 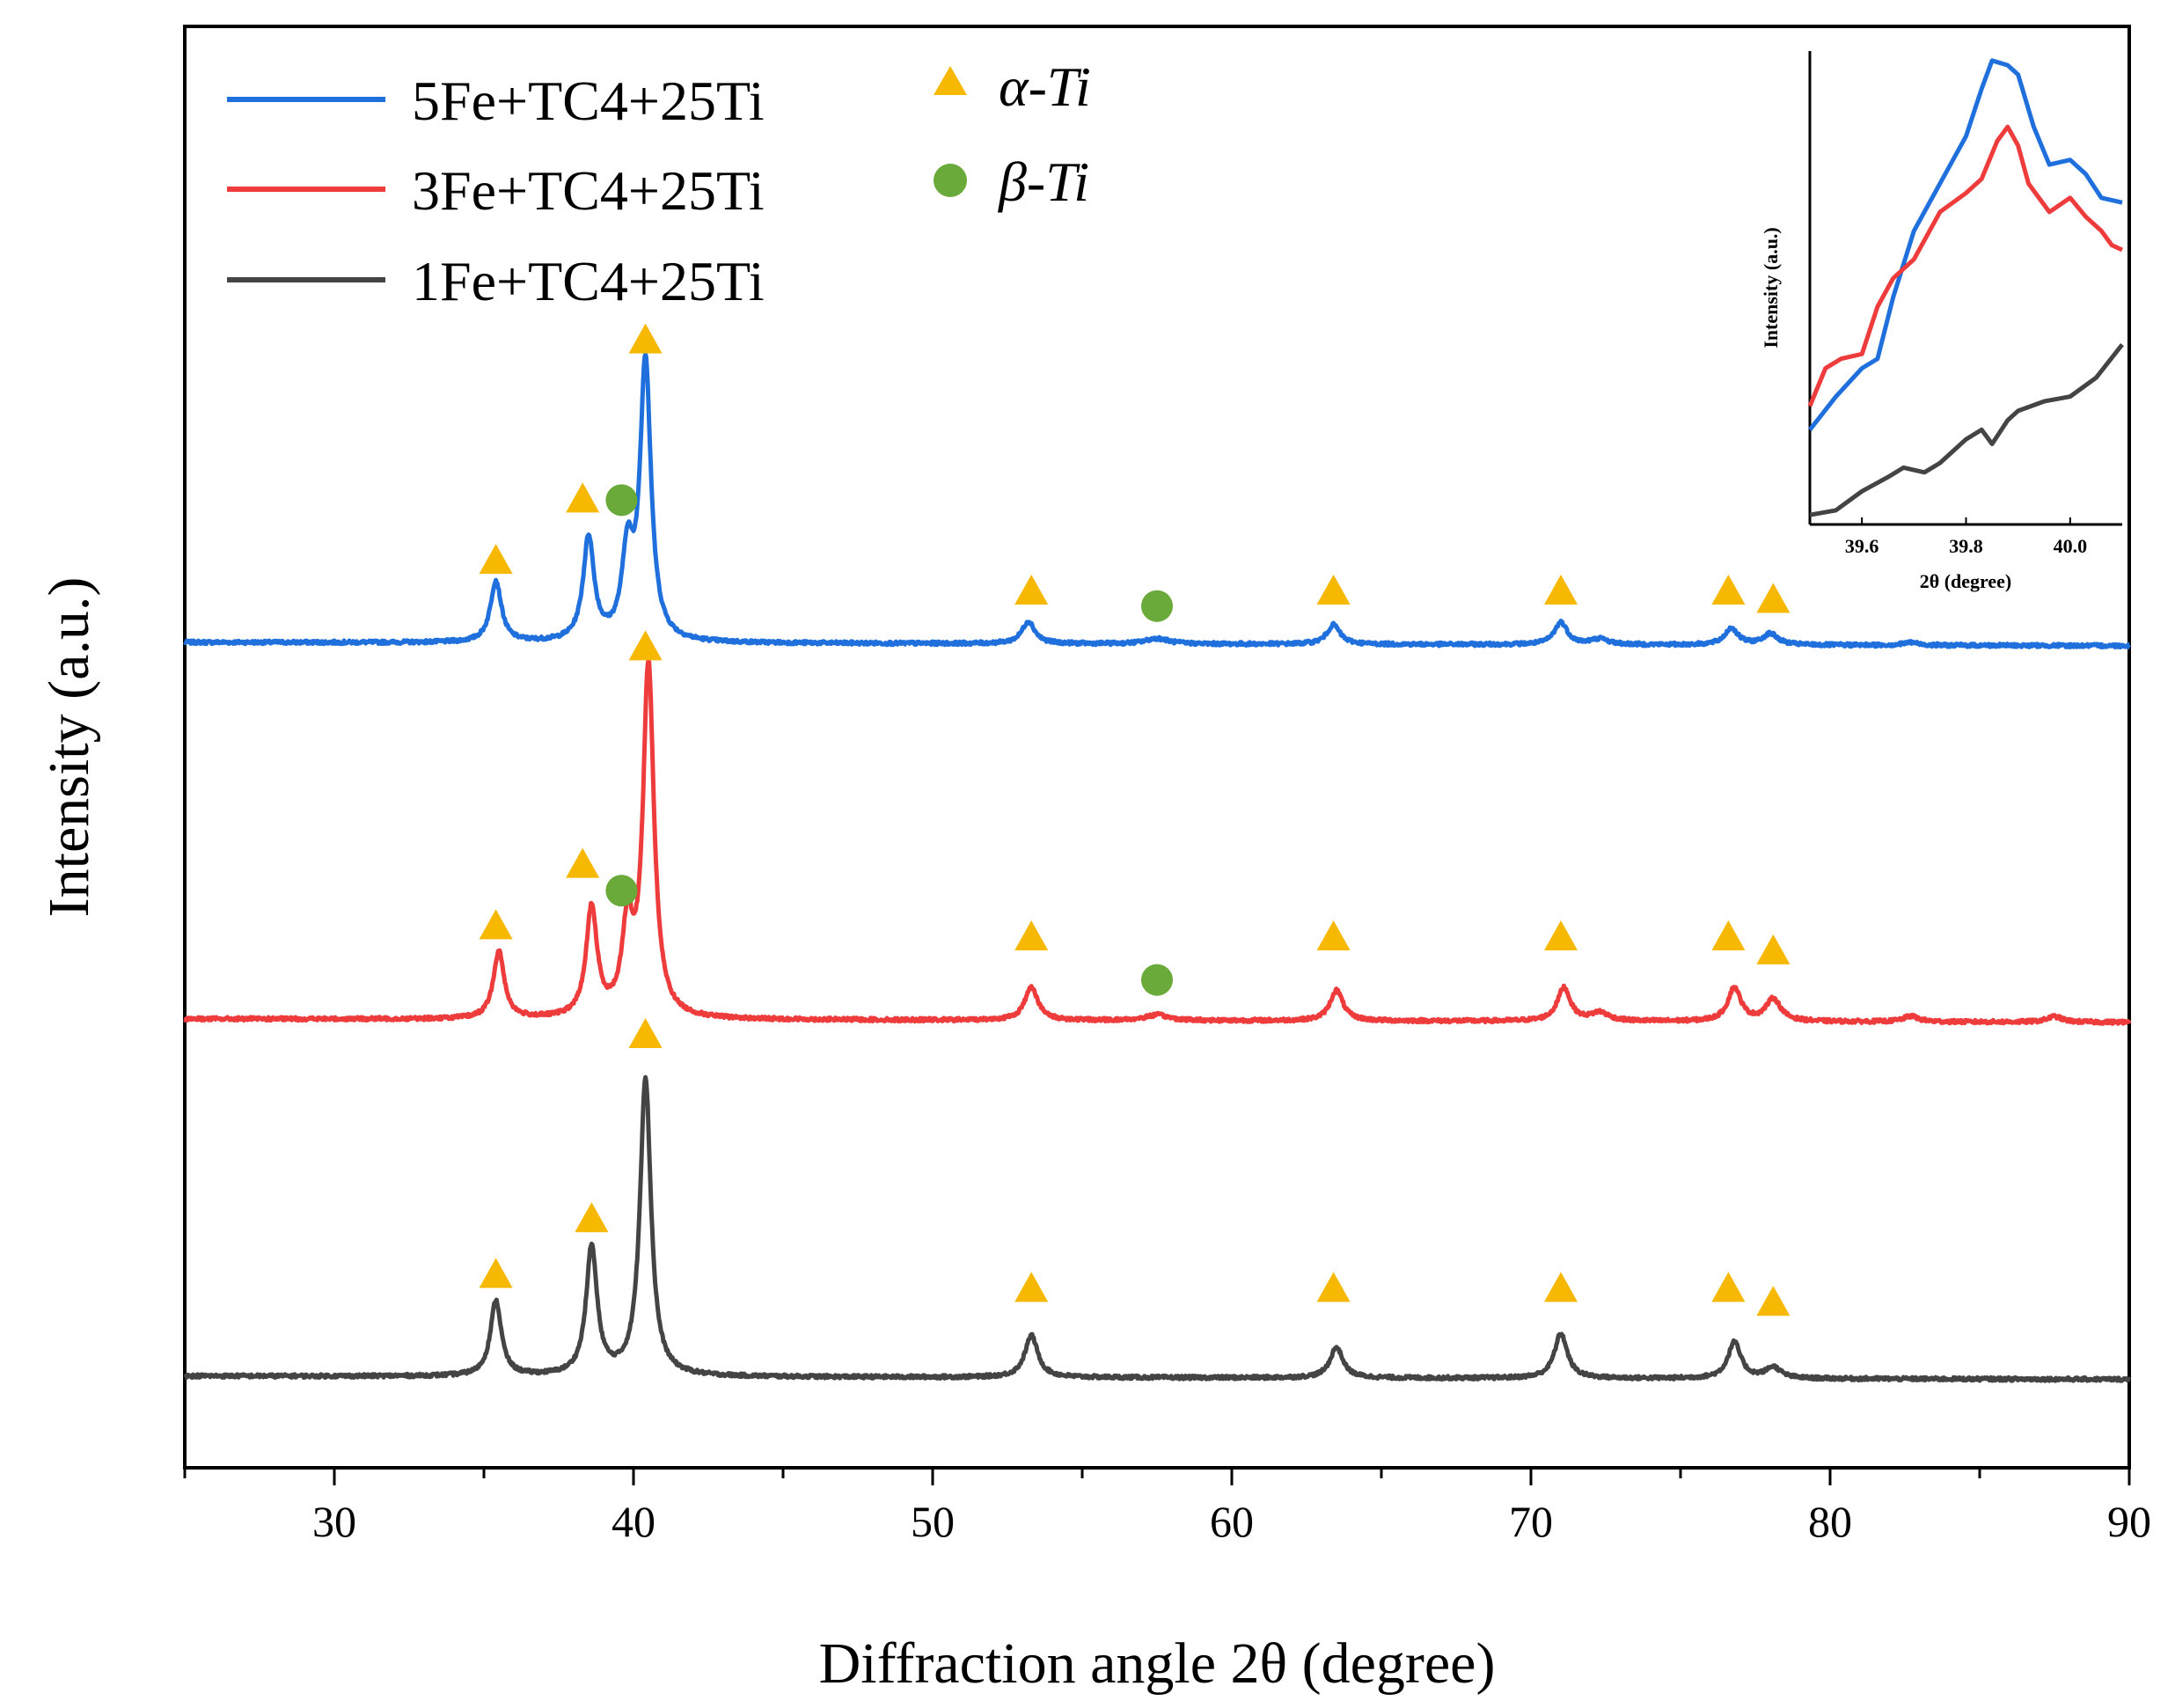 I want to click on x-tick-label: 50, so click(x=933, y=1521).